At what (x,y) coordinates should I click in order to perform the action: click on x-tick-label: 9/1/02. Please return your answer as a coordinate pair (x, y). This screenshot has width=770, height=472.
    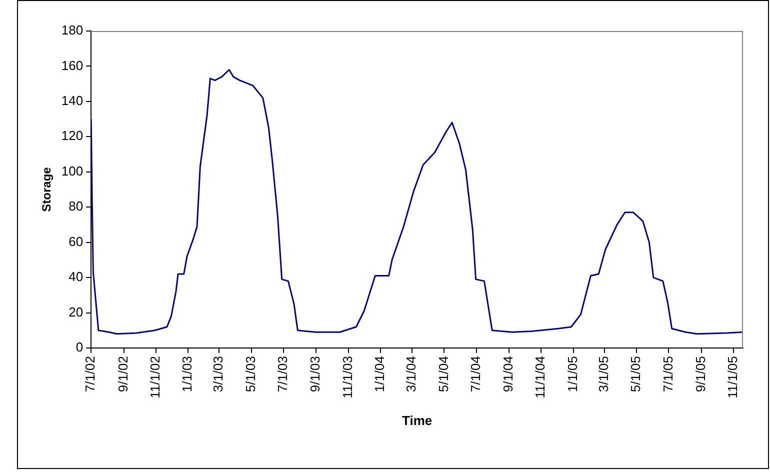
    Looking at the image, I should click on (122, 374).